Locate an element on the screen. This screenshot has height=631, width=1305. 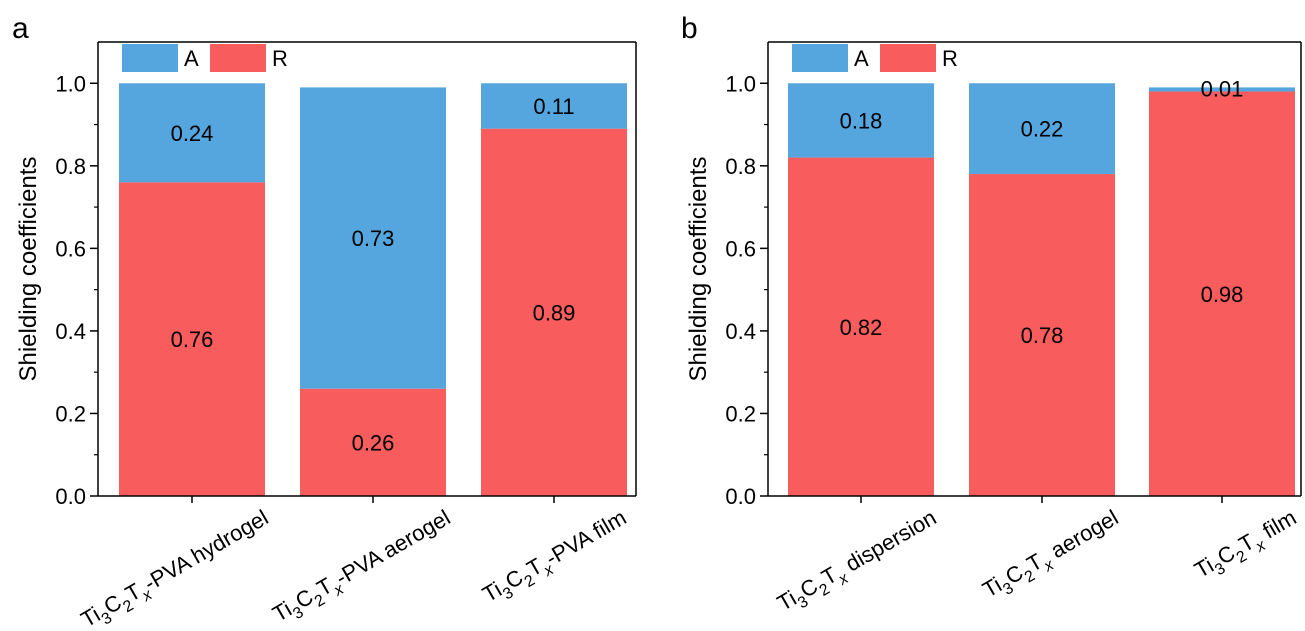
bar-label-r-2: 0.98 is located at coordinates (1222, 294).